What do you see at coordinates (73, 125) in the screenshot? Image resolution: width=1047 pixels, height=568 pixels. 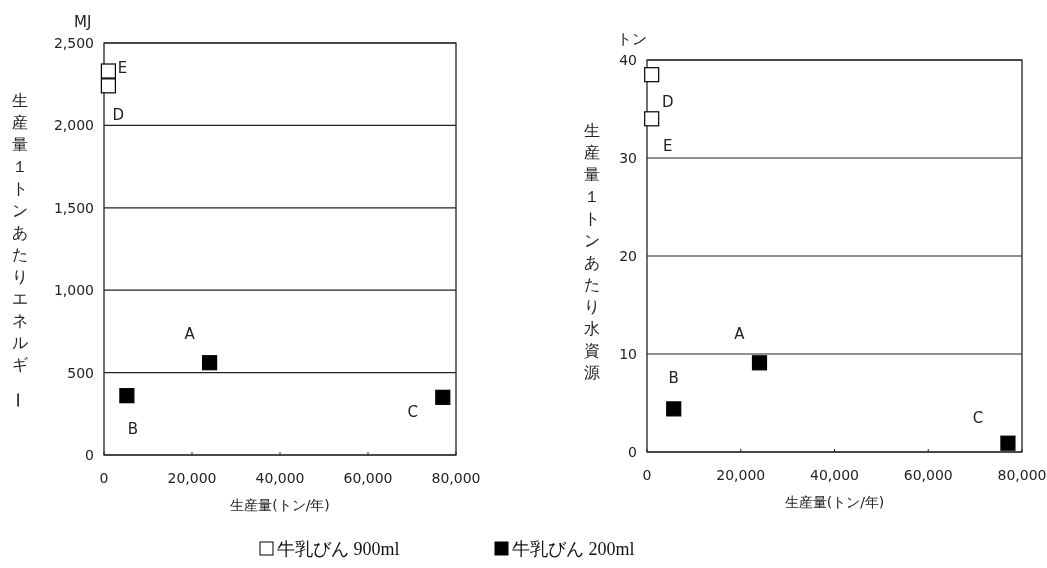 I see `y-tick-label: 2,000` at bounding box center [73, 125].